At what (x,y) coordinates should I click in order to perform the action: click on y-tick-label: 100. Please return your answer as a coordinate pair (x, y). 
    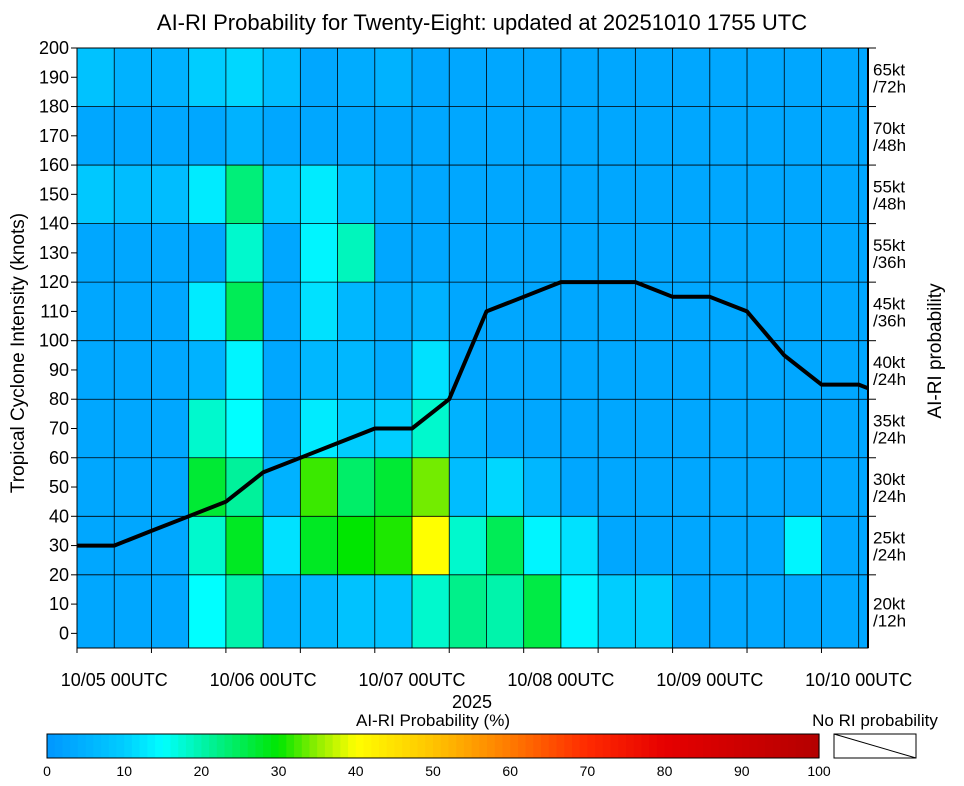
    Looking at the image, I should click on (54, 341).